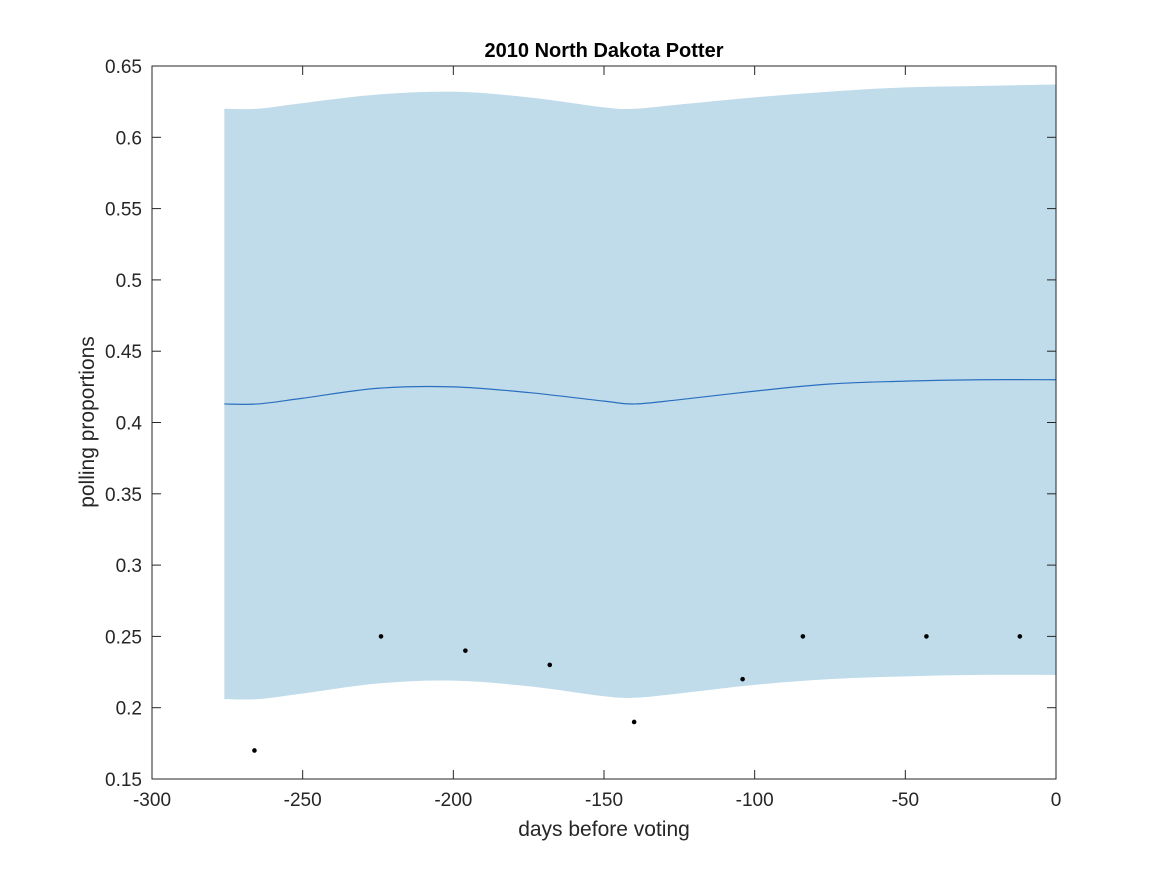 The image size is (1167, 875). I want to click on x-tick-label: -150, so click(604, 800).